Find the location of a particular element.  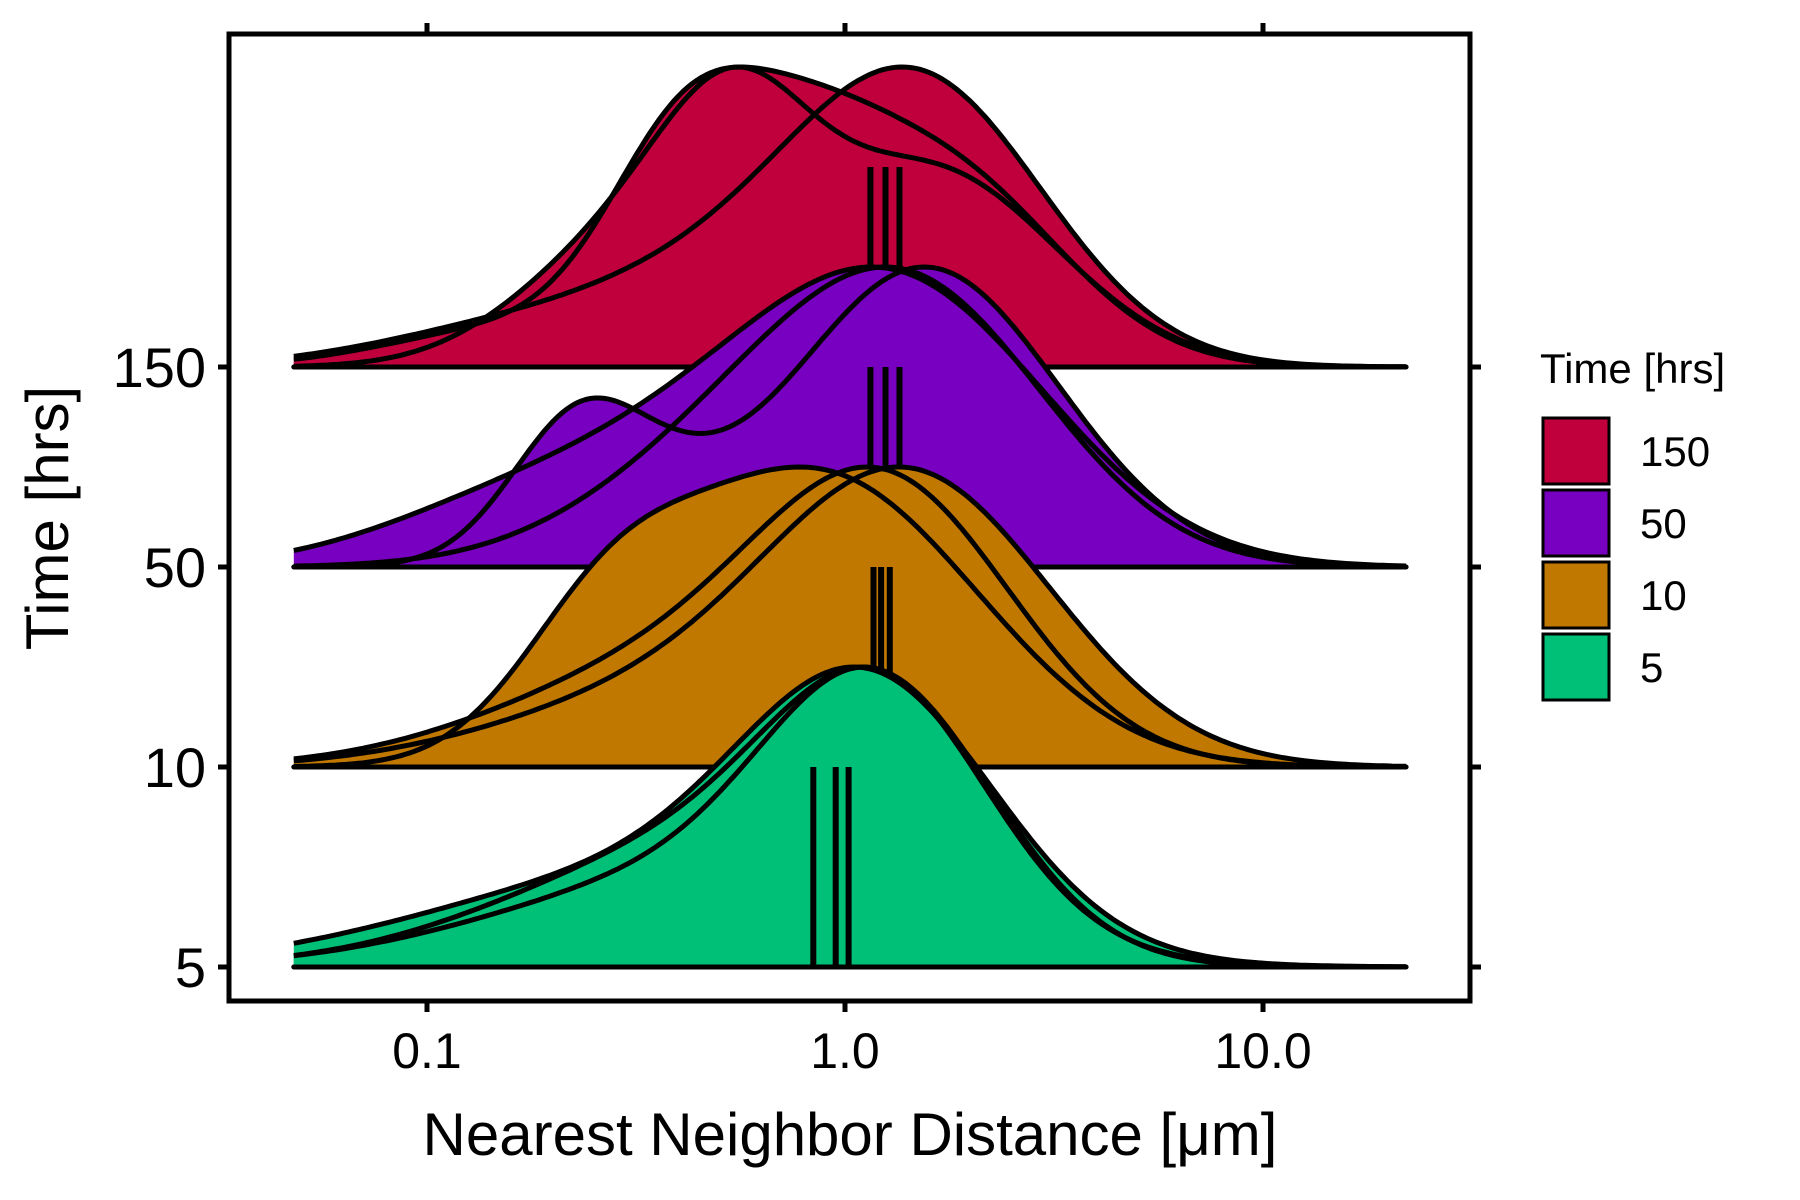

y-axis-title: Time [hrs] is located at coordinates (47, 518).